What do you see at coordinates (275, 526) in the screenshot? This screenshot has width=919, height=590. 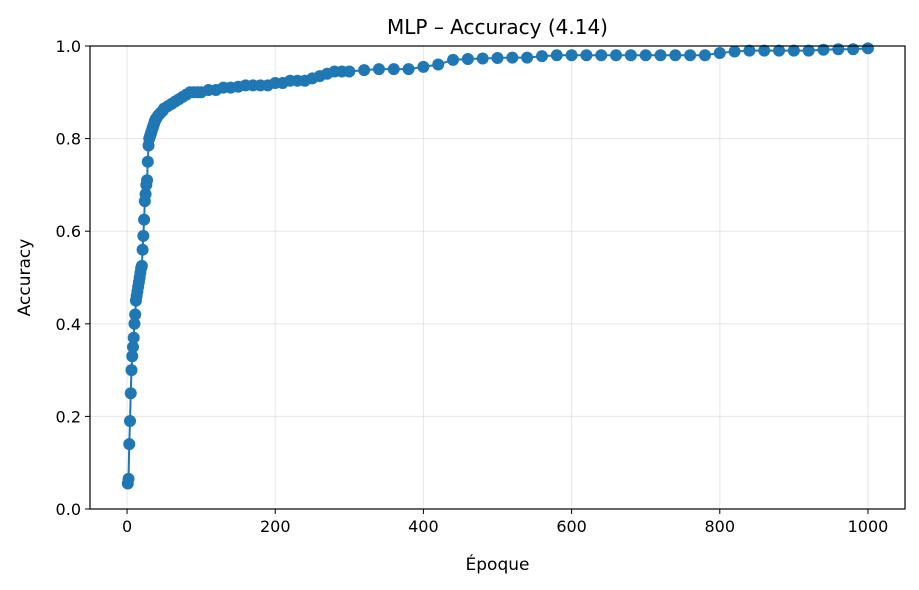 I see `x-tick-label: 200` at bounding box center [275, 526].